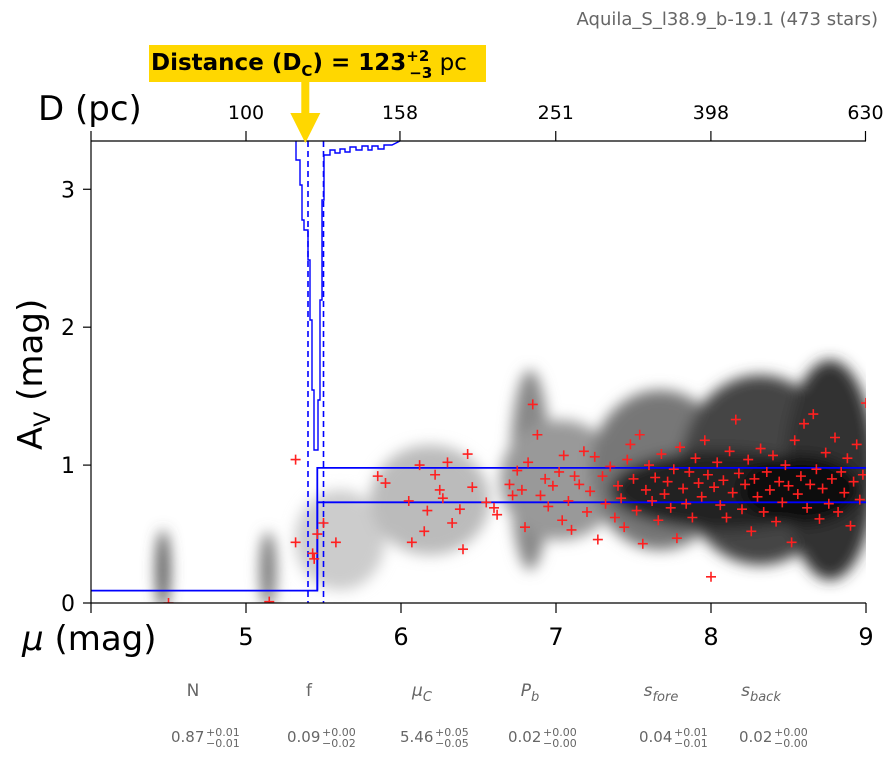 The width and height of the screenshot is (896, 759). What do you see at coordinates (761, 693) in the screenshot?
I see `param-header: sback` at bounding box center [761, 693].